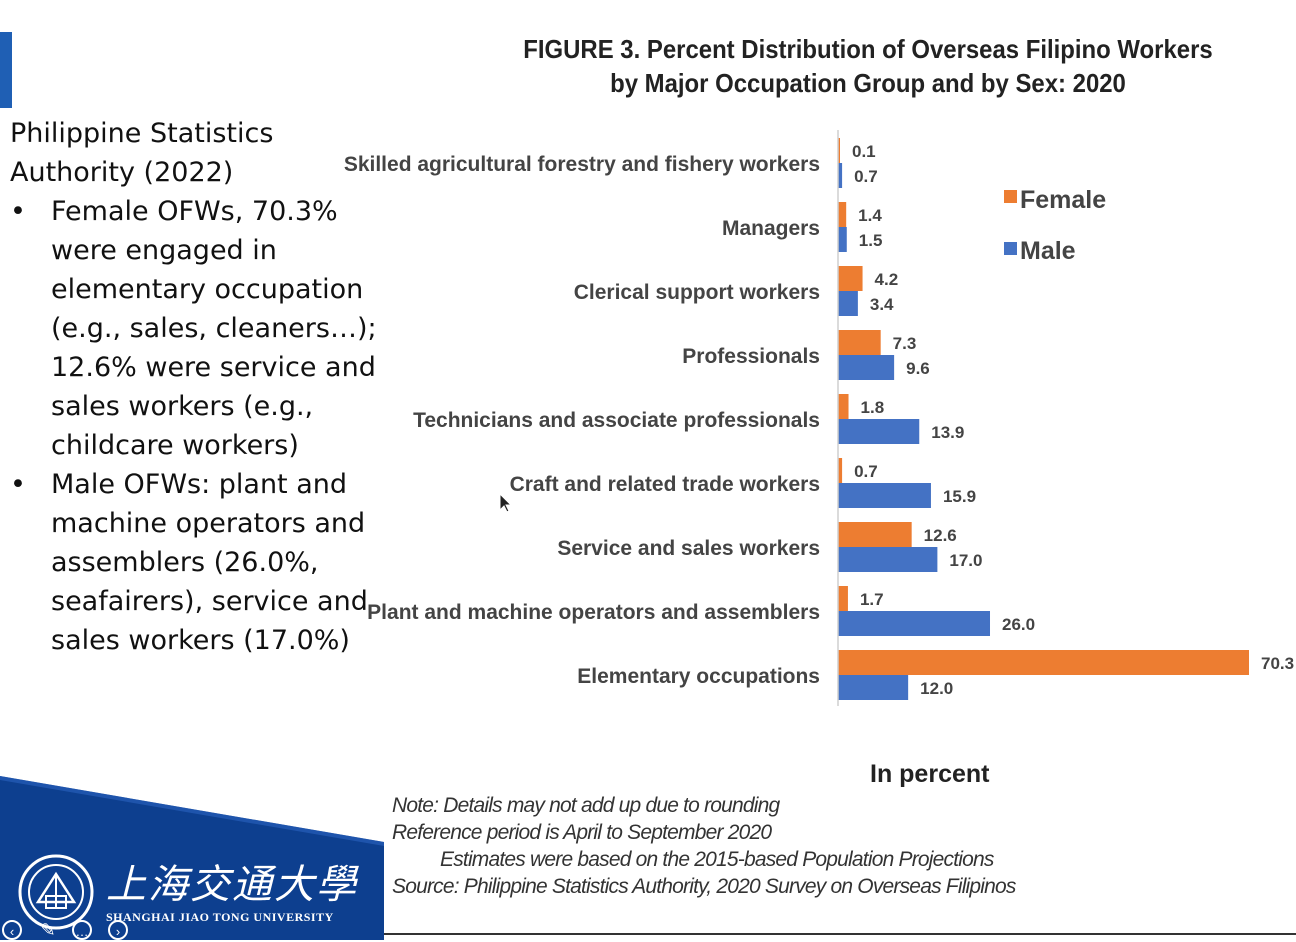 Image resolution: width=1296 pixels, height=942 pixels. Describe the element at coordinates (884, 495) in the screenshot. I see `bar-male-craft-and-related-trade-workers` at that location.